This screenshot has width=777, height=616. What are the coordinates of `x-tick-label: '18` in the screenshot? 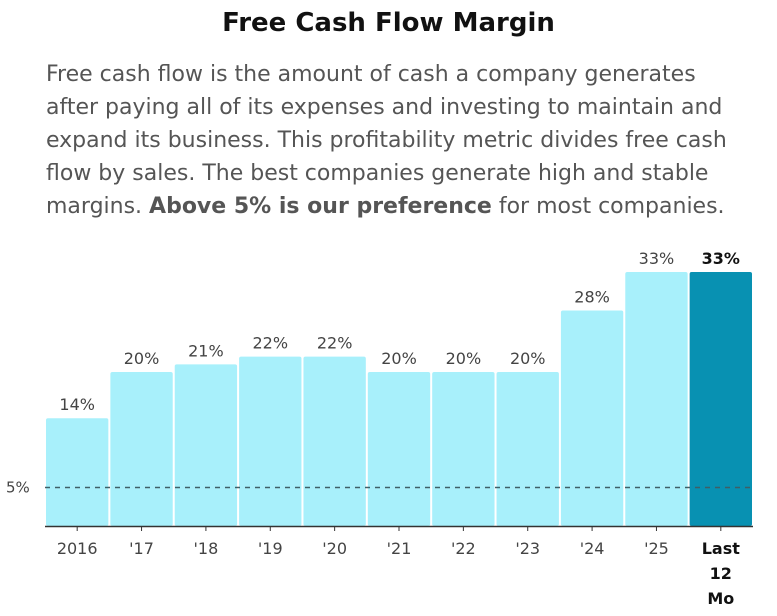 It's located at (206, 548).